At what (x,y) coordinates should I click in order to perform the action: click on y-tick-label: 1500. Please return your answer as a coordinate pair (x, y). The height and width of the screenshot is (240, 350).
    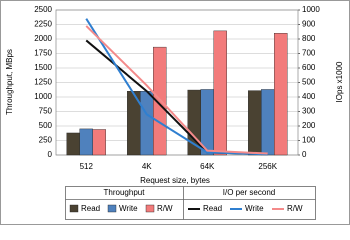
    Looking at the image, I should click on (43, 67).